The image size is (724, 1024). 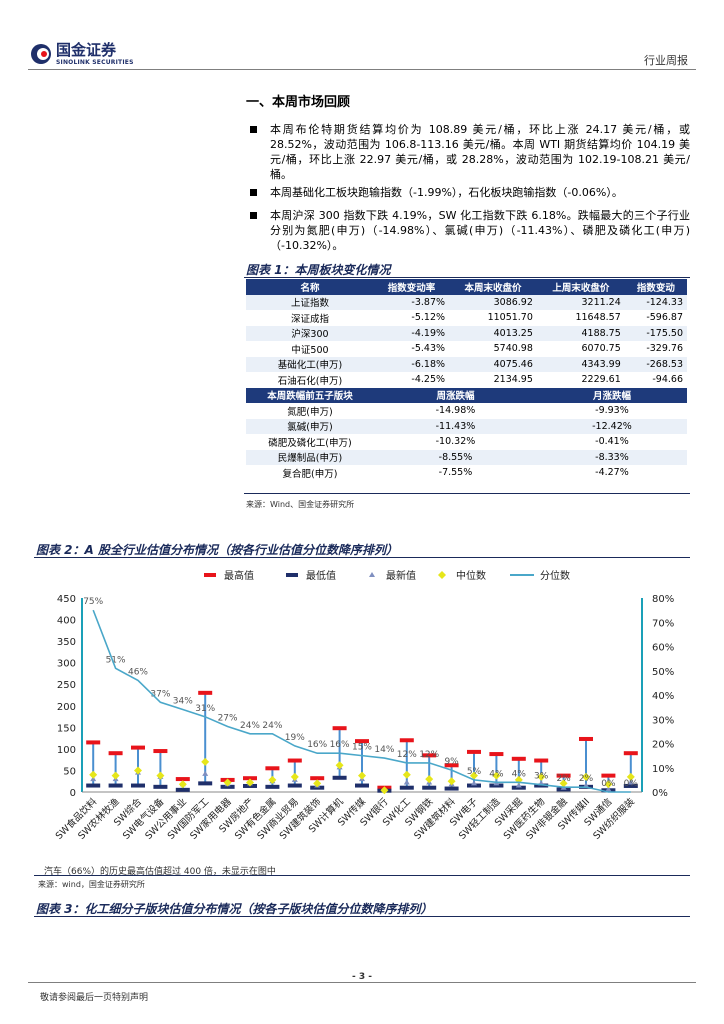 What do you see at coordinates (493, 380) in the screenshot?
I see `table-cell: 2134.95` at bounding box center [493, 380].